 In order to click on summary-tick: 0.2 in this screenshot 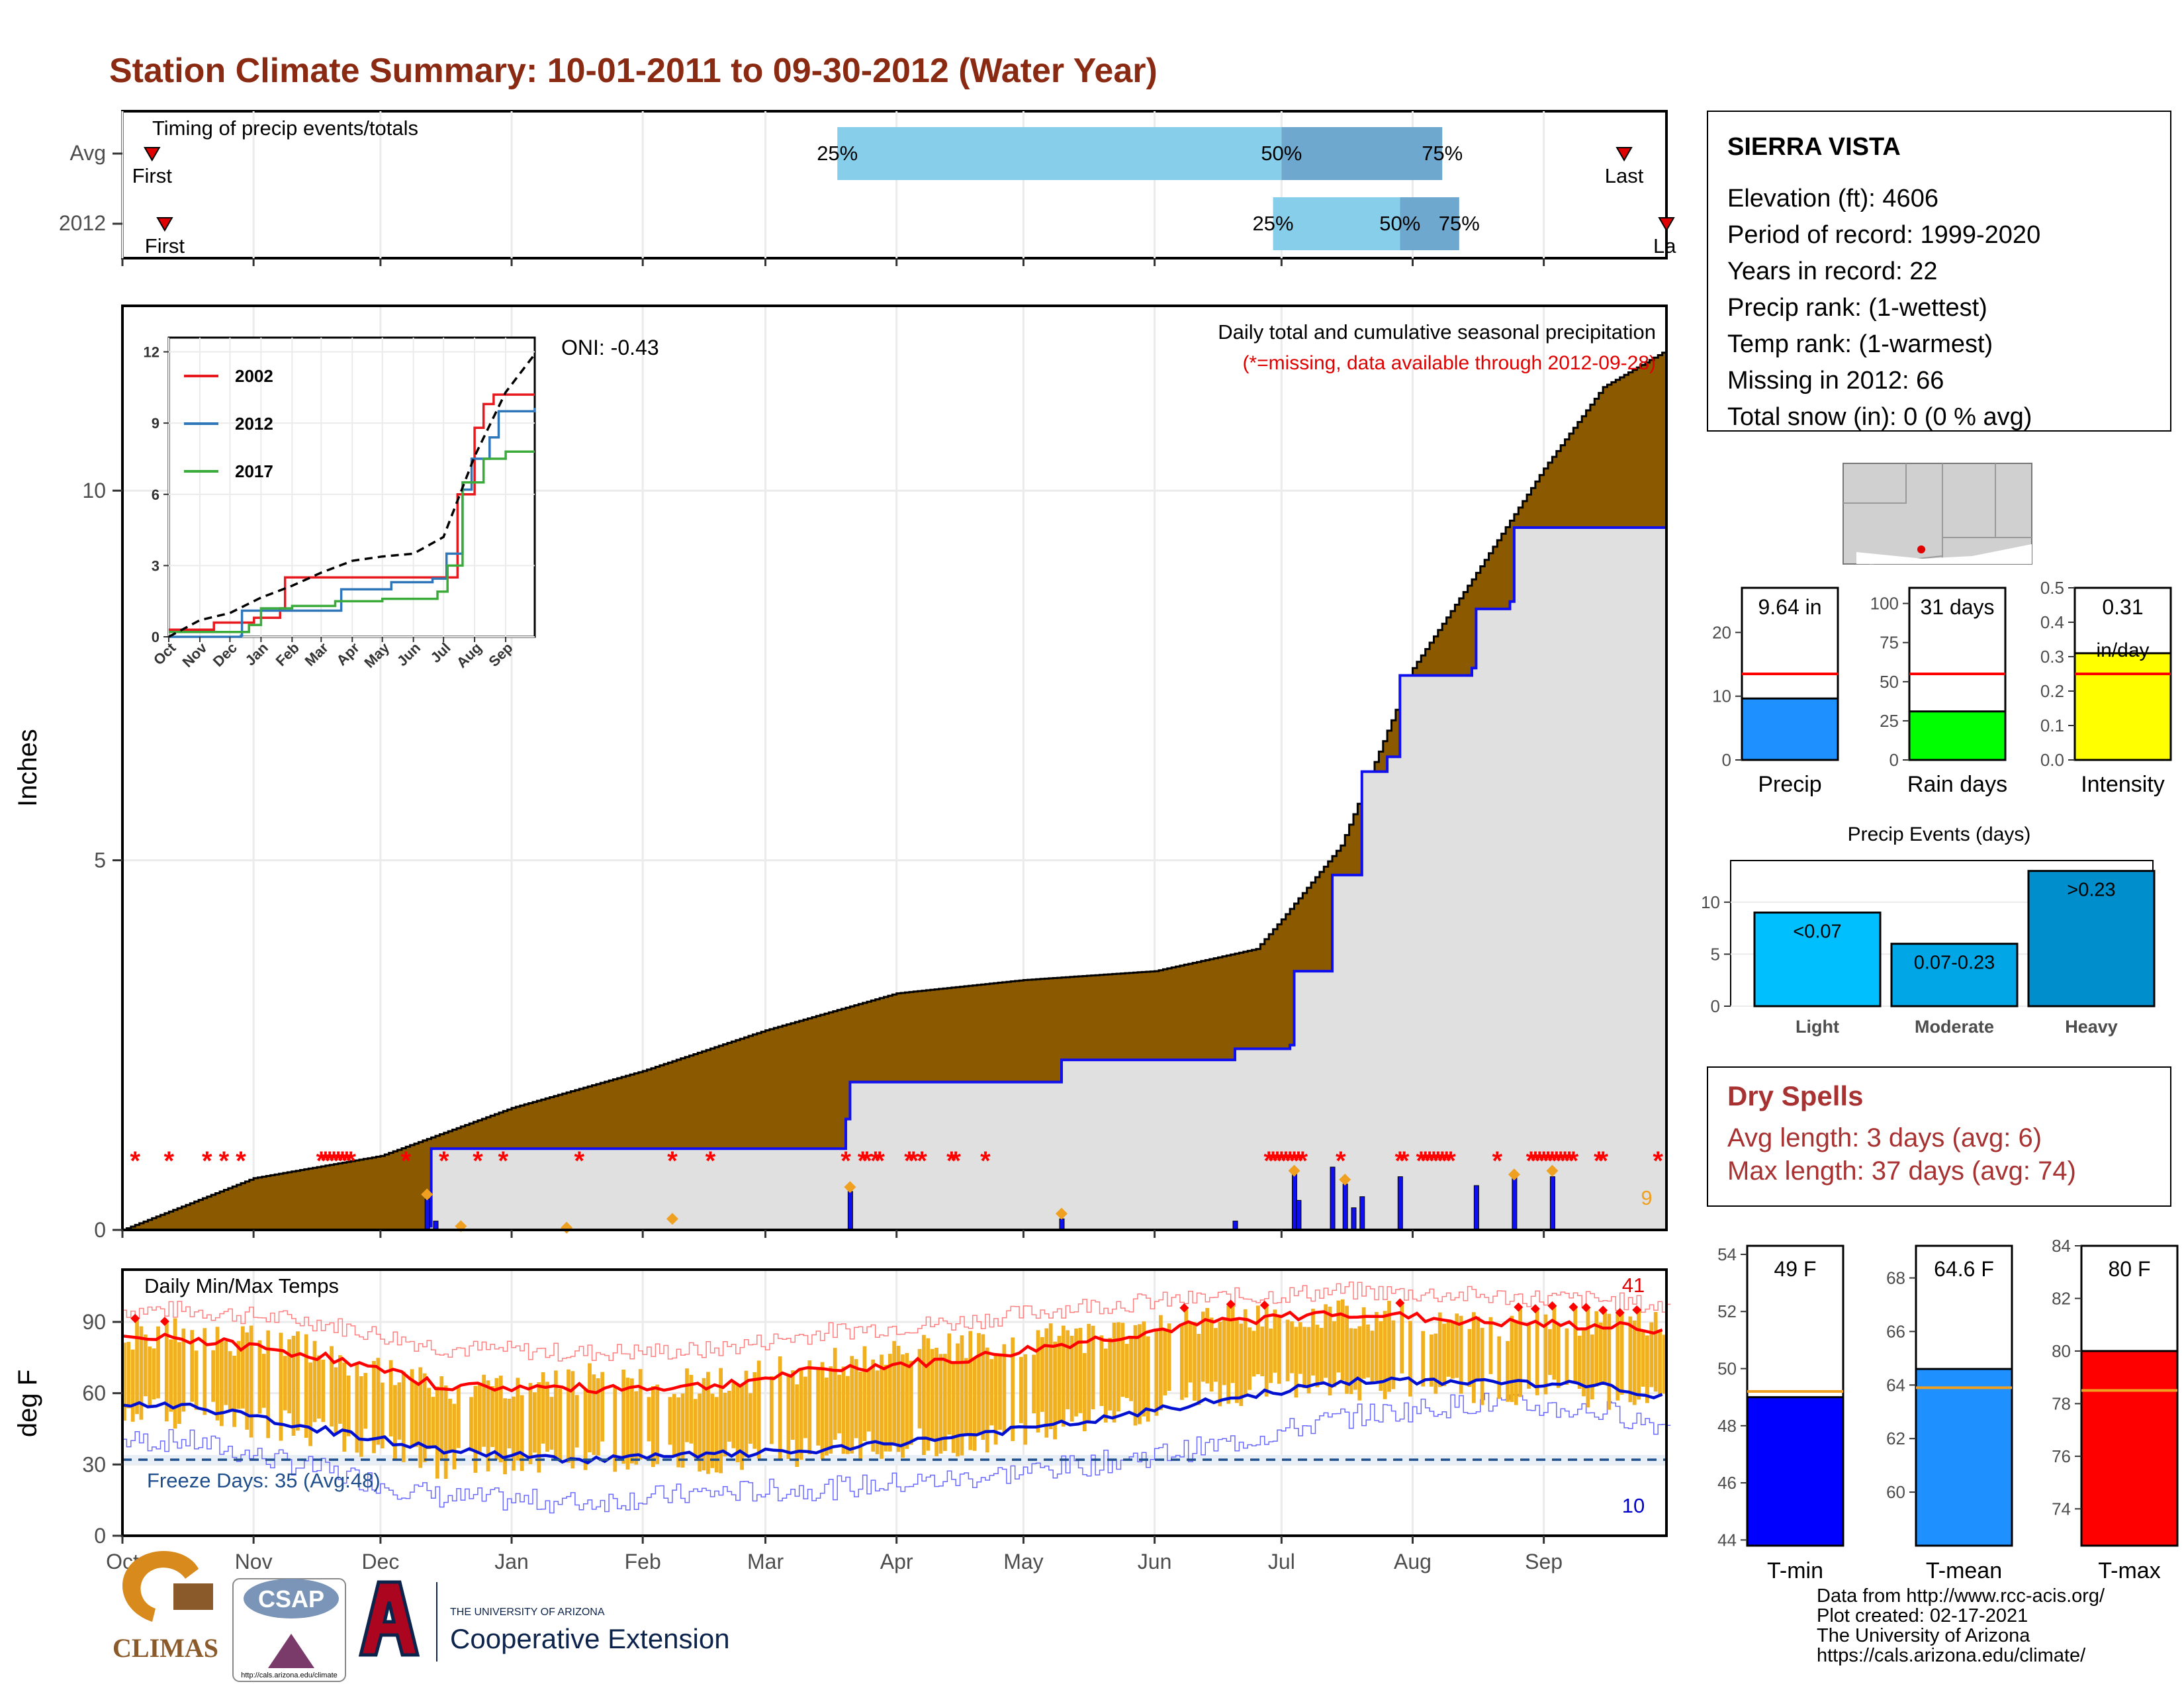, I will do `click(2052, 691)`.